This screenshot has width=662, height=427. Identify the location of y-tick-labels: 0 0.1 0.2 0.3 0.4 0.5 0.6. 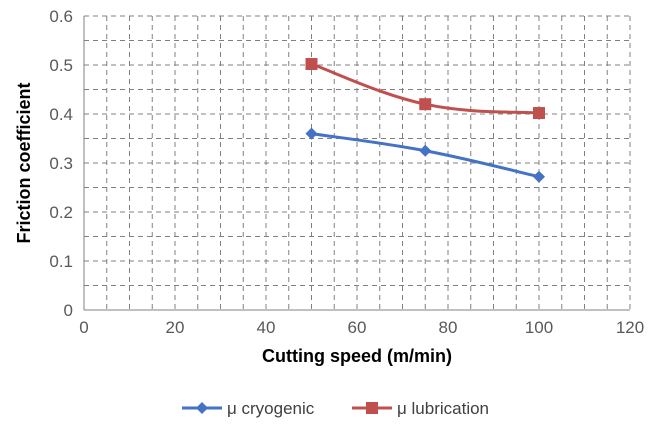
(61, 163).